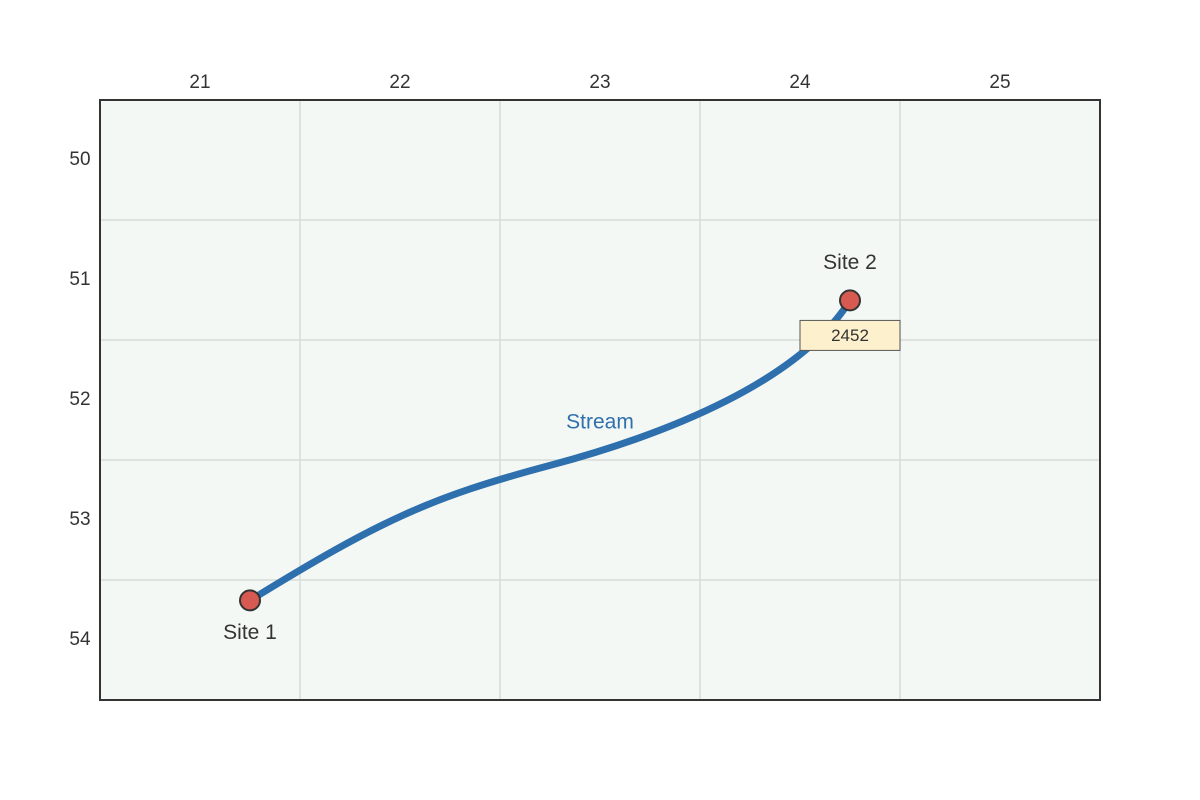 The width and height of the screenshot is (1200, 800). Describe the element at coordinates (79, 399) in the screenshot. I see `row-label: 52` at that location.